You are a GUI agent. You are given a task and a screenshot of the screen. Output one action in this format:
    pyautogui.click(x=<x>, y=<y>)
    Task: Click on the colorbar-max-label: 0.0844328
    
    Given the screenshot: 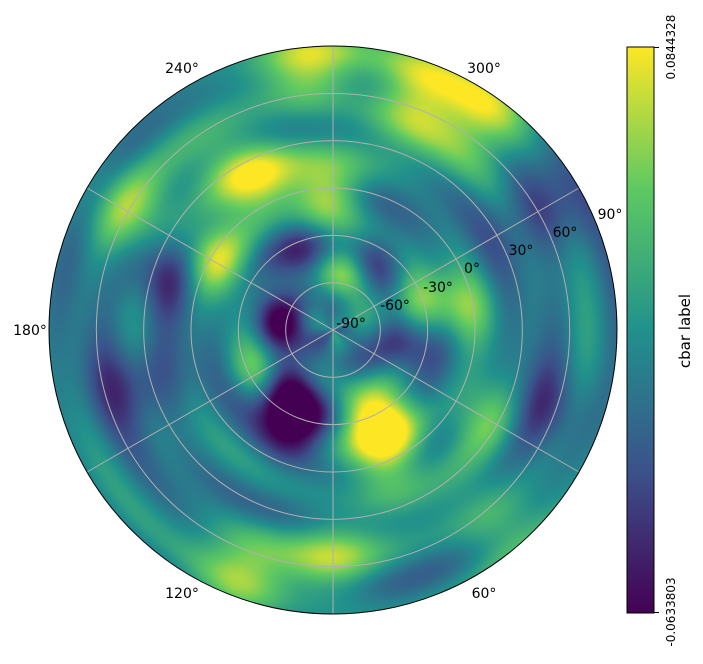 What is the action you would take?
    pyautogui.click(x=671, y=47)
    